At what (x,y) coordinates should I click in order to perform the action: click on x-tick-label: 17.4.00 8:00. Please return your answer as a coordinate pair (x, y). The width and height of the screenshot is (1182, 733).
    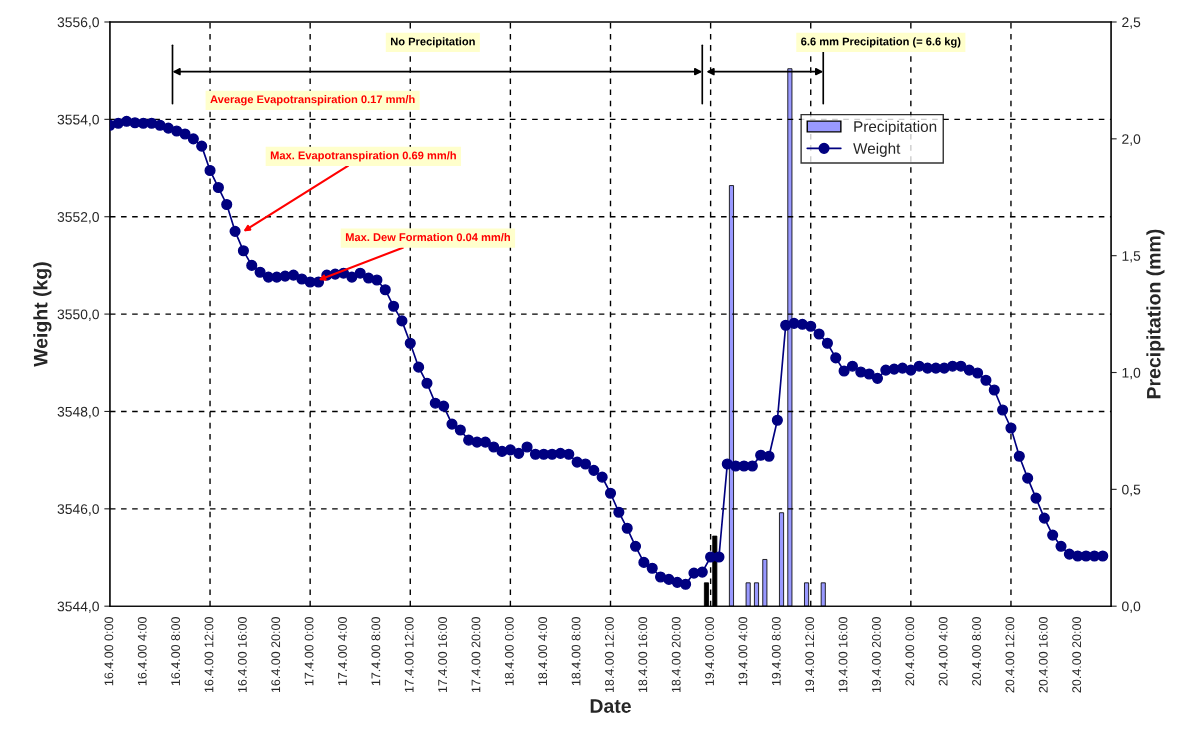
    Looking at the image, I should click on (376, 651).